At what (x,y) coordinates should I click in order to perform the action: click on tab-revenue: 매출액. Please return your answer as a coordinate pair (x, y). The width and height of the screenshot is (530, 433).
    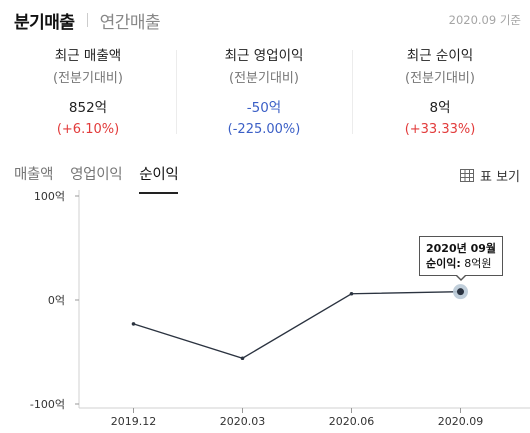
    Looking at the image, I should click on (34, 175).